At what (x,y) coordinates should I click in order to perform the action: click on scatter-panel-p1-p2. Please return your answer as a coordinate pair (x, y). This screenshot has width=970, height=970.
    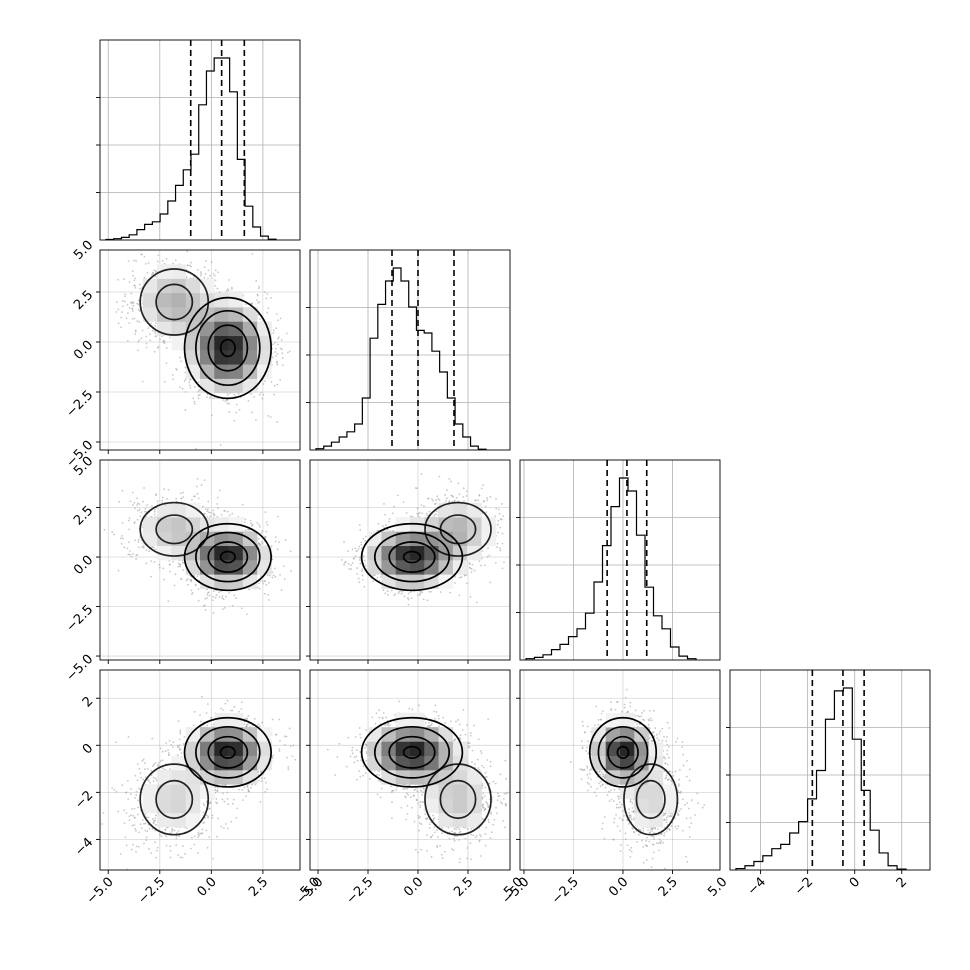
    Looking at the image, I should click on (408, 561).